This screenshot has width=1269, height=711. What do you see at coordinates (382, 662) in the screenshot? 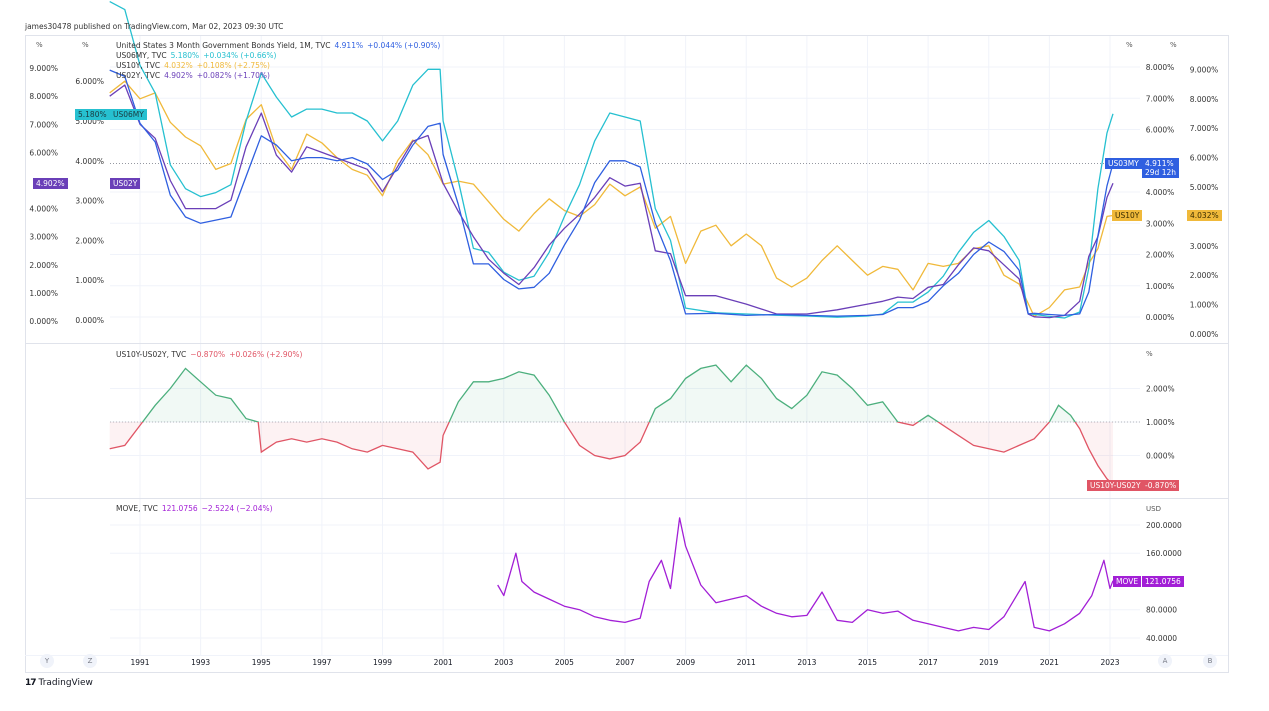
I see `x-tick-label: 1999` at bounding box center [382, 662].